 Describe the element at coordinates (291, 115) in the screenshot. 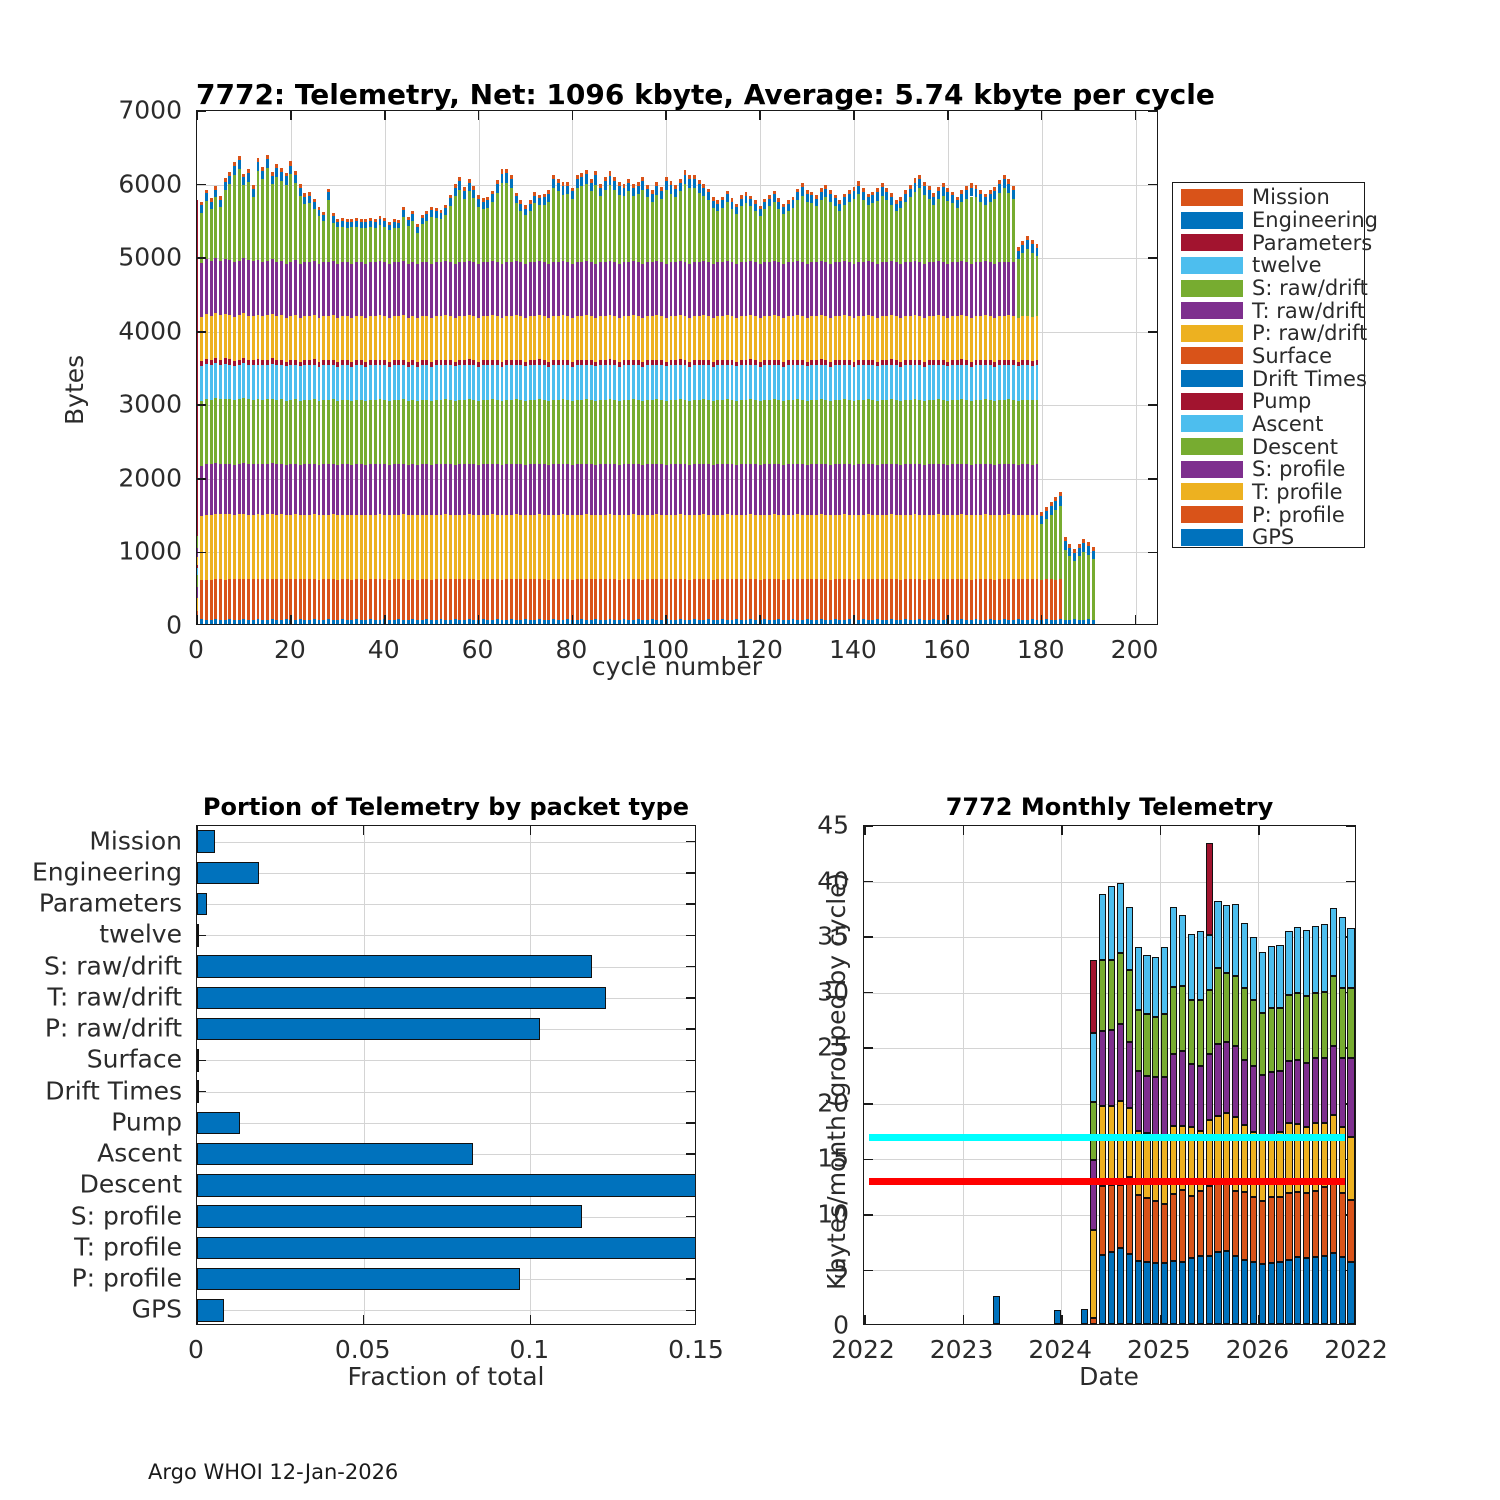

I see `x-tick-top` at that location.